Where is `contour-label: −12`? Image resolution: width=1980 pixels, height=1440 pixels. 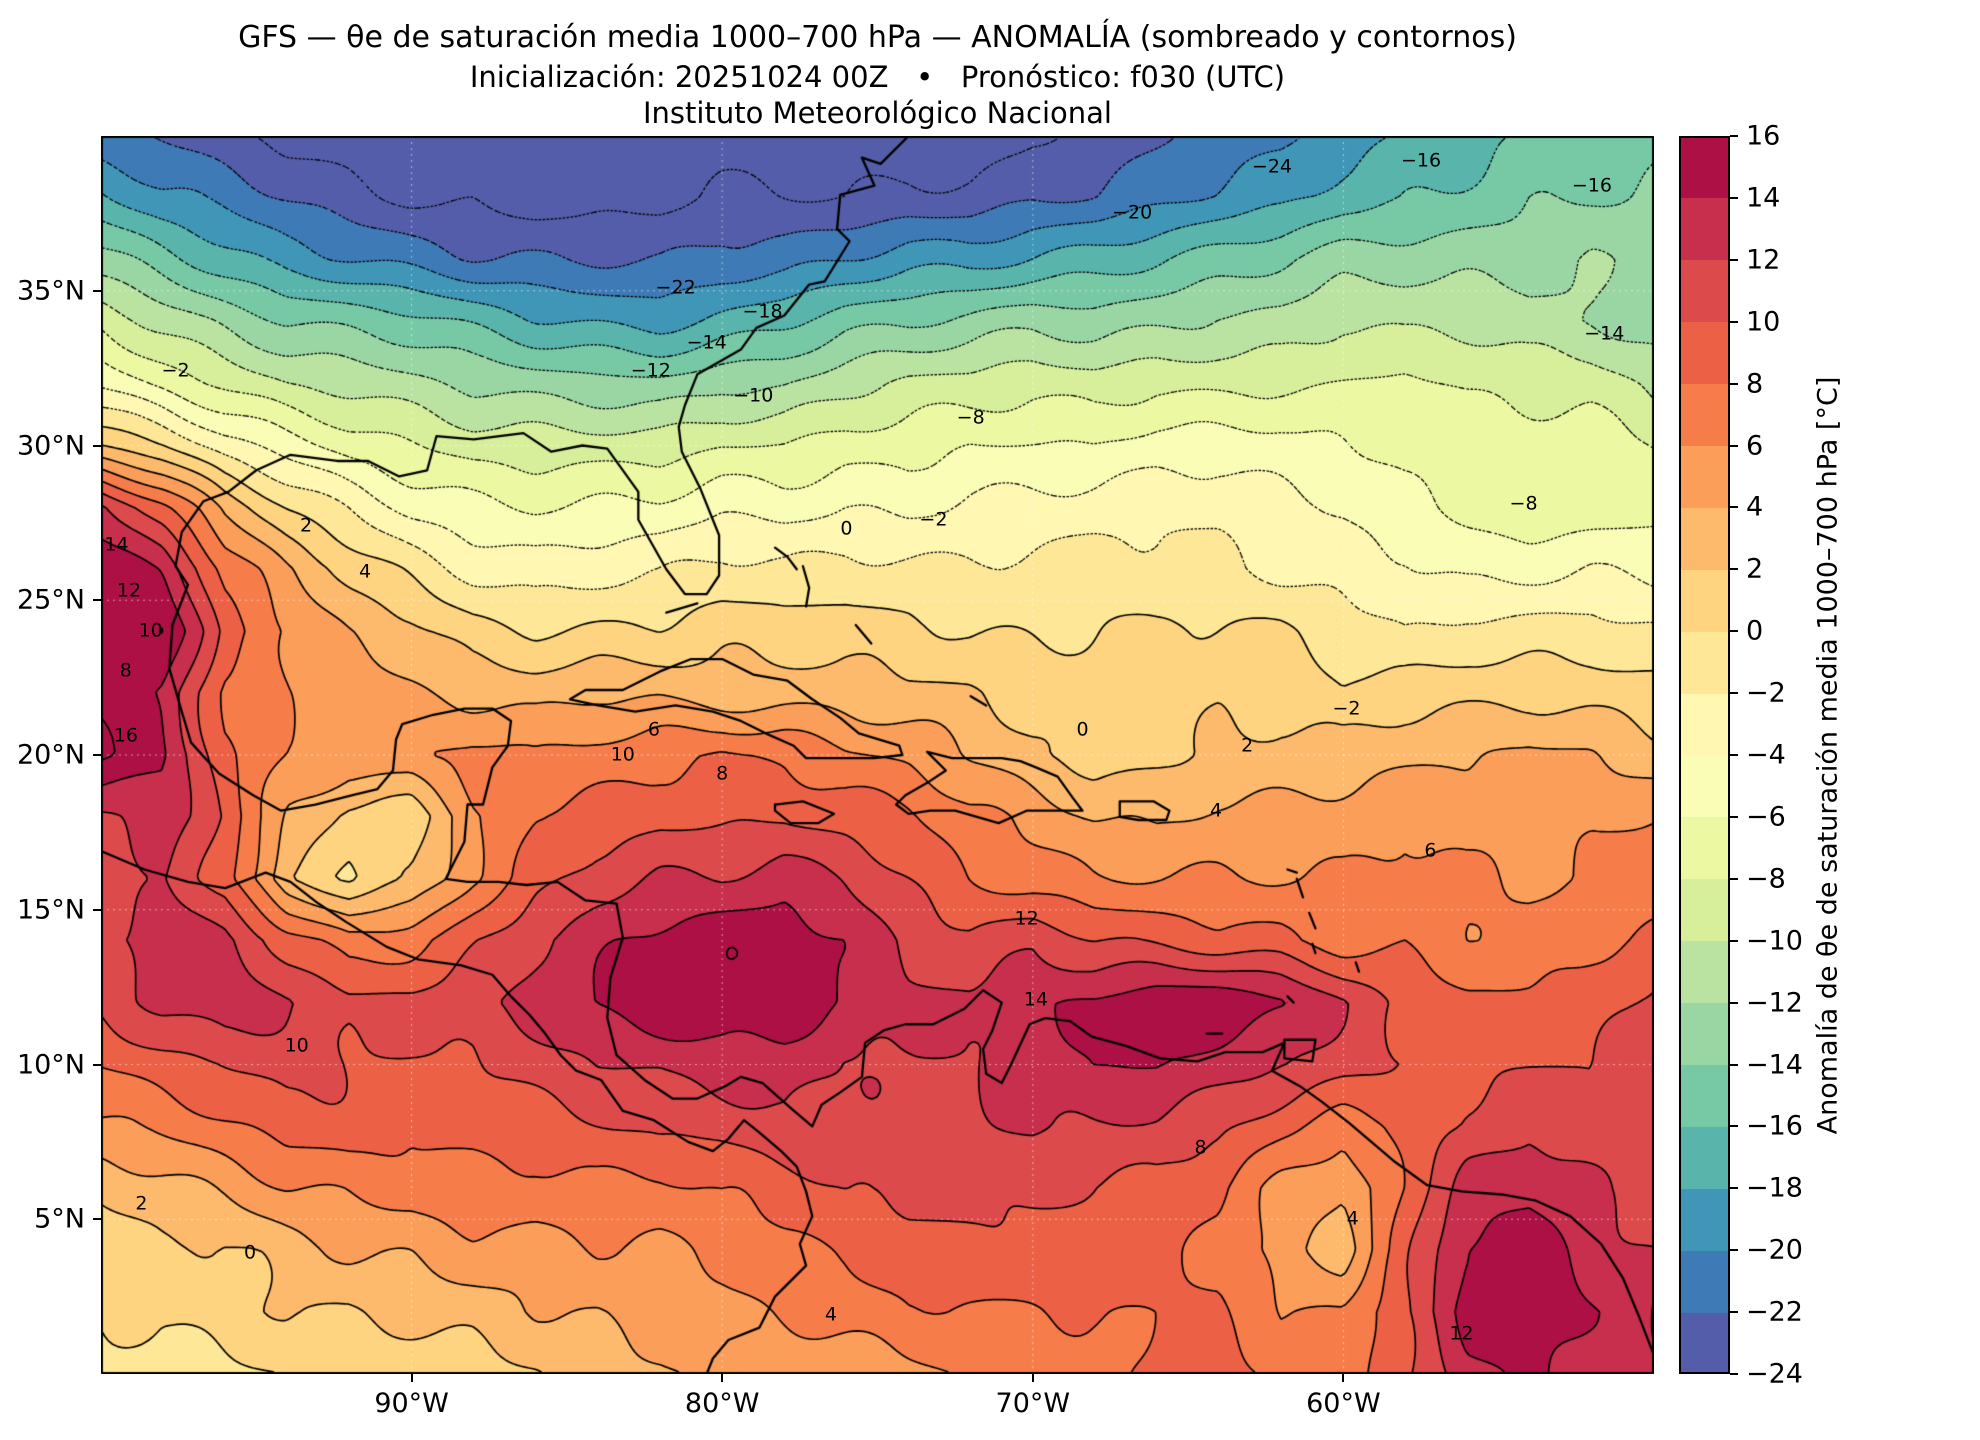
contour-label: −12 is located at coordinates (650, 370).